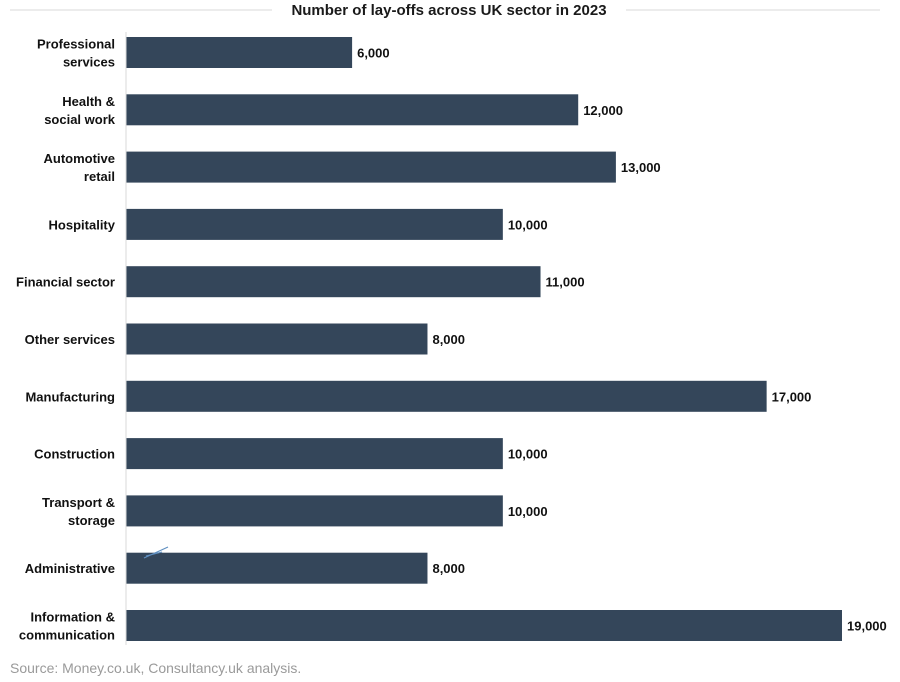 This screenshot has width=900, height=682. What do you see at coordinates (373, 53) in the screenshot?
I see `bar-value-label: 6,000` at bounding box center [373, 53].